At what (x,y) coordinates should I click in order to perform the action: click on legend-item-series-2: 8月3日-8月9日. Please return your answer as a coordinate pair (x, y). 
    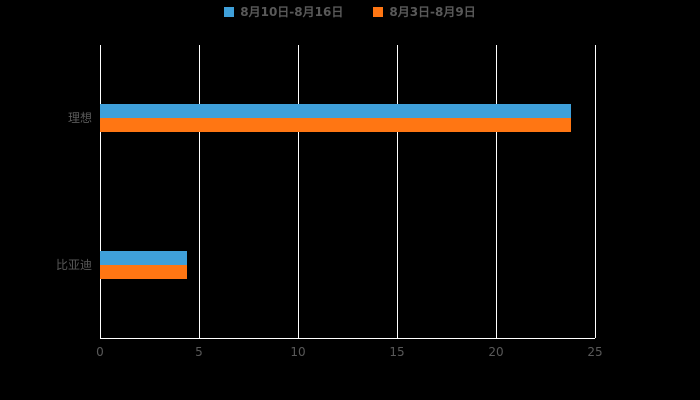
    Looking at the image, I should click on (424, 12).